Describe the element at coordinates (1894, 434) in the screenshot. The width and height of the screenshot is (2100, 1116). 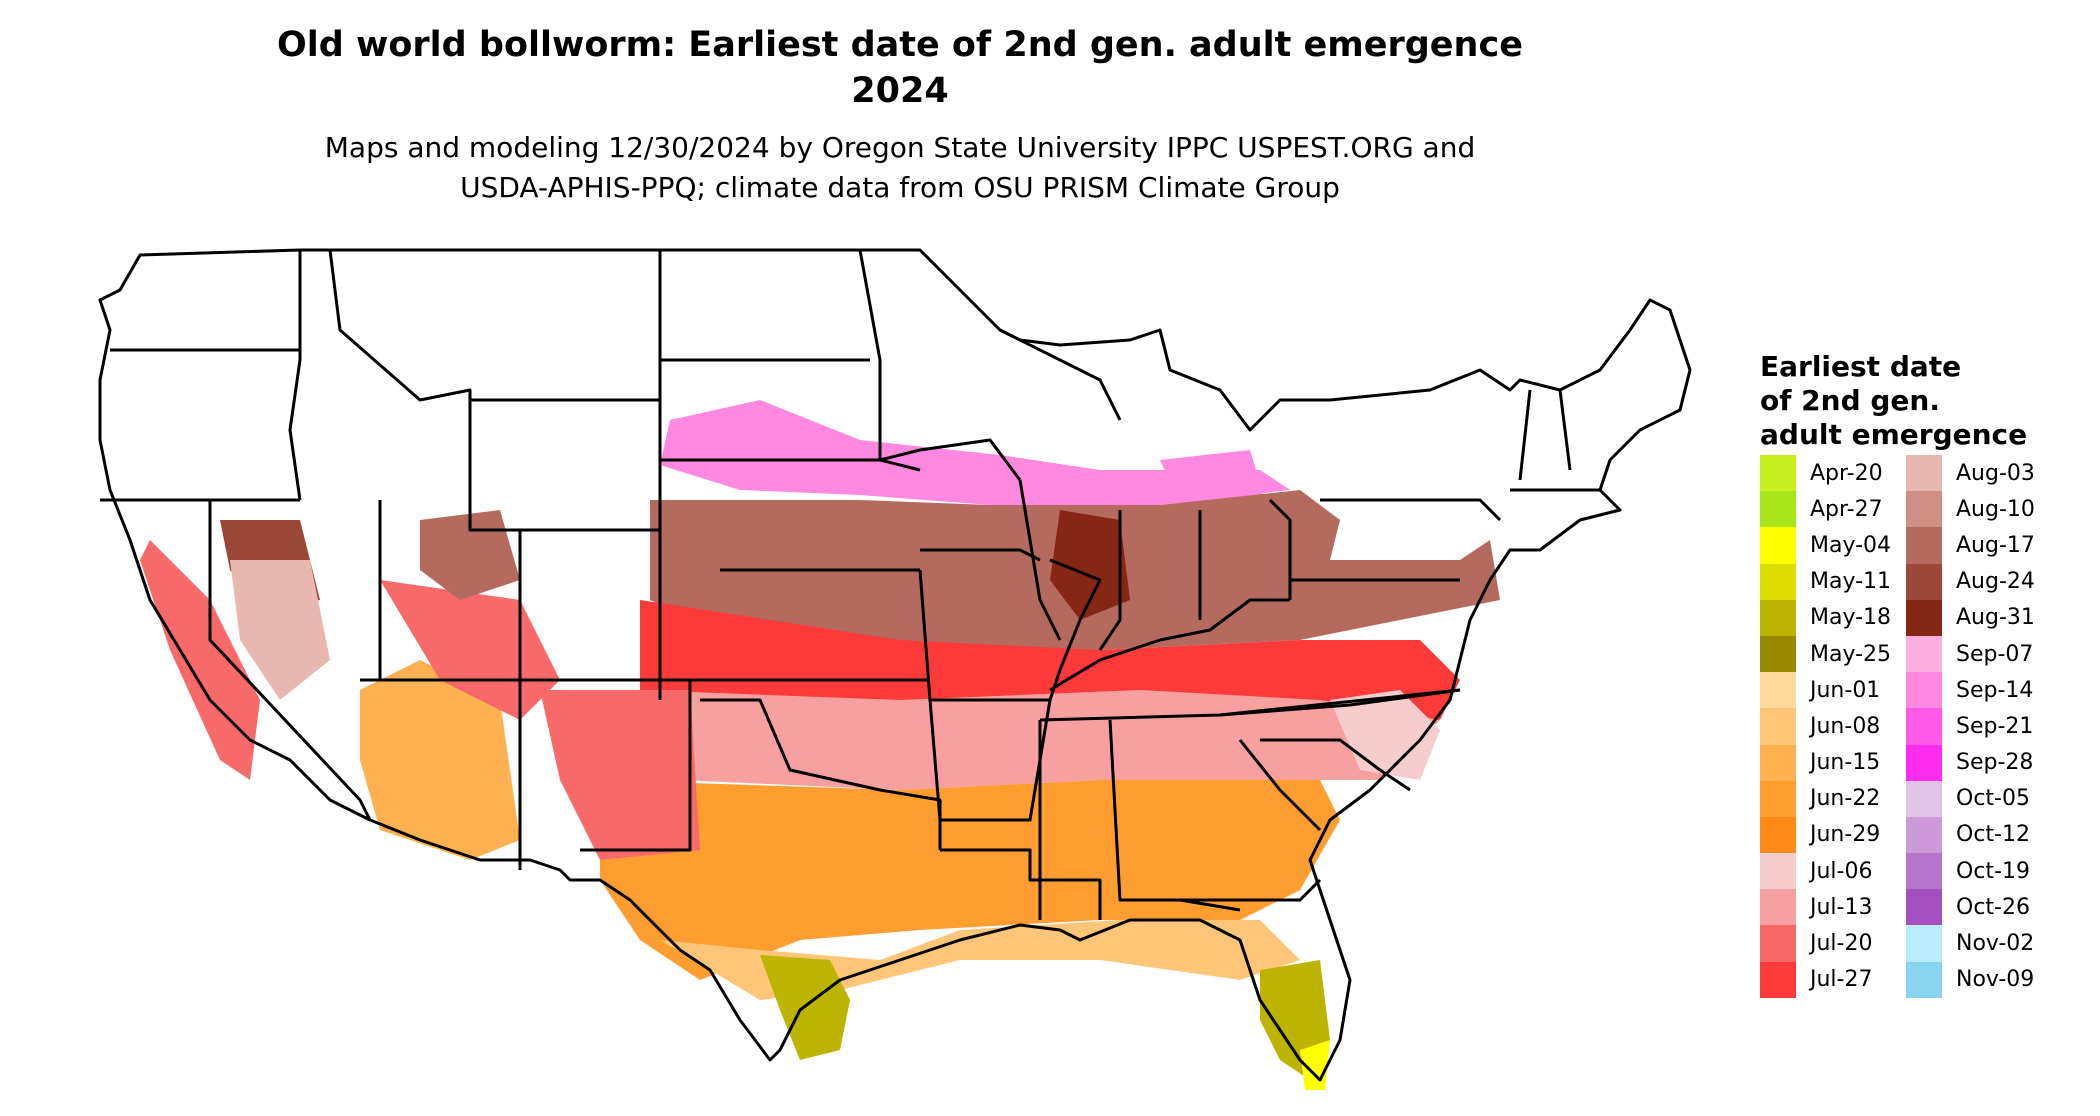
I see `legend-title-line-3: adult emergence` at that location.